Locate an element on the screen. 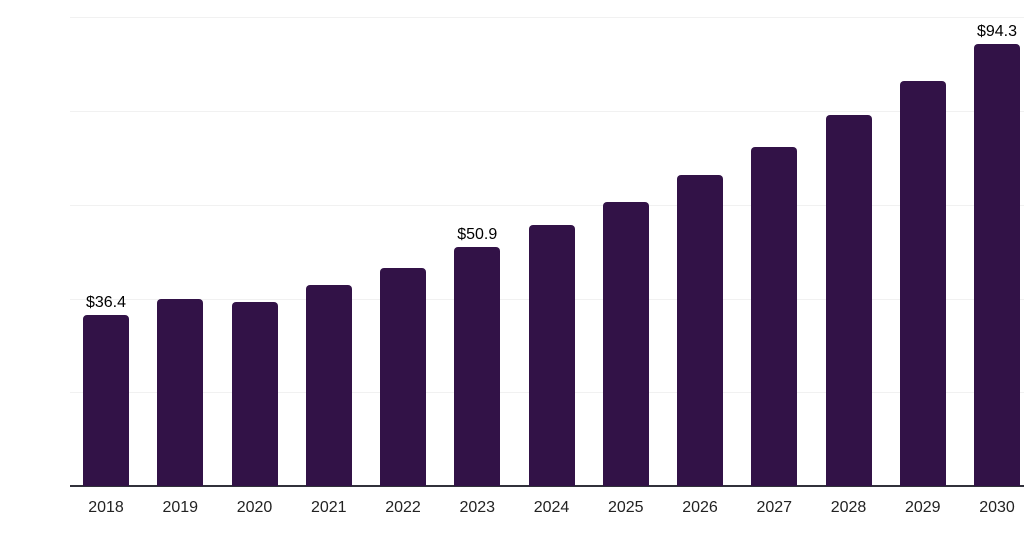  bar-2019 is located at coordinates (180, 392).